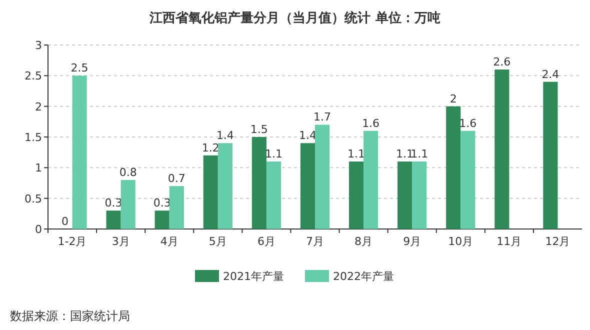  I want to click on x-tick-label: 3月, so click(121, 241).